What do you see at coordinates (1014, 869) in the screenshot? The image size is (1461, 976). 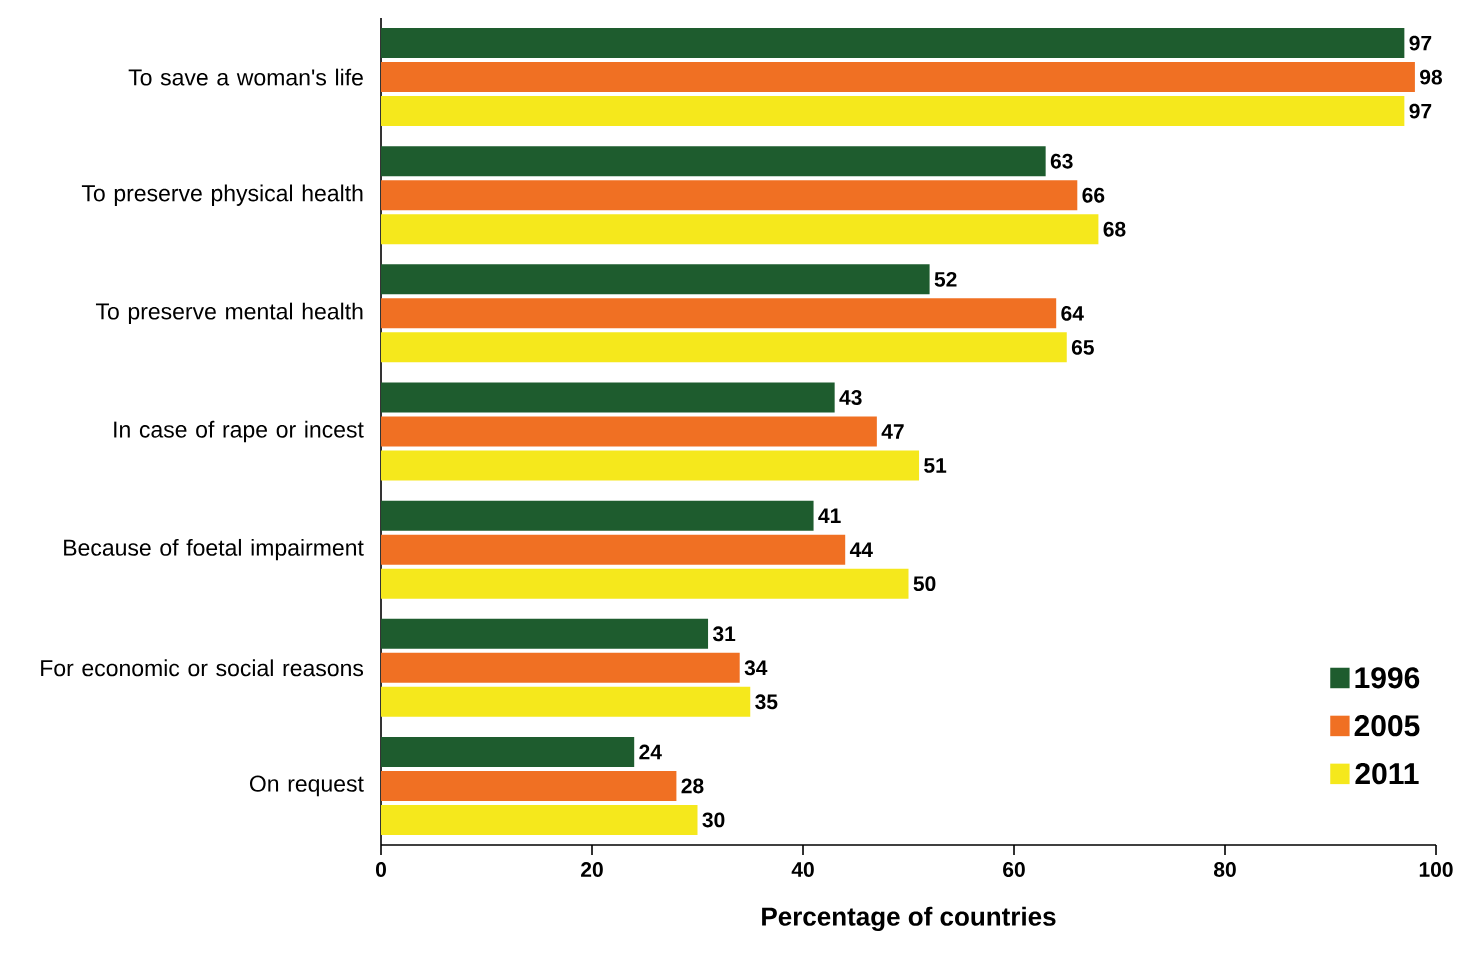 I see `x-tick-label: 60` at bounding box center [1014, 869].